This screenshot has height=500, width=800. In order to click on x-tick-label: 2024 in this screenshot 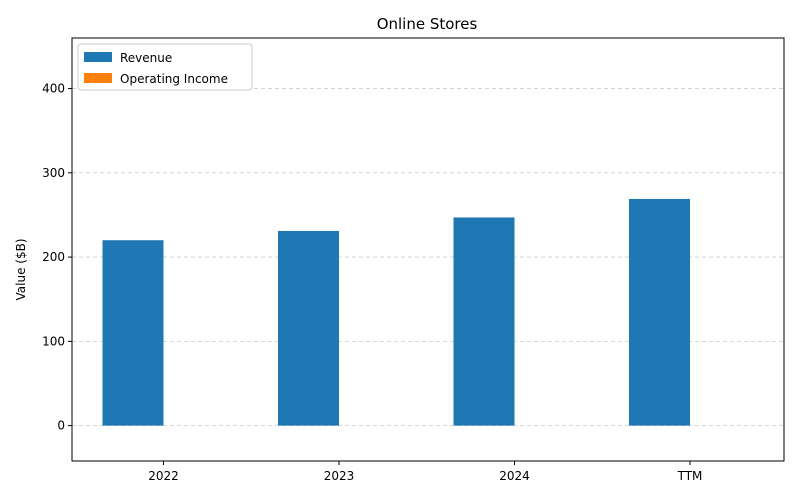, I will do `click(514, 476)`.